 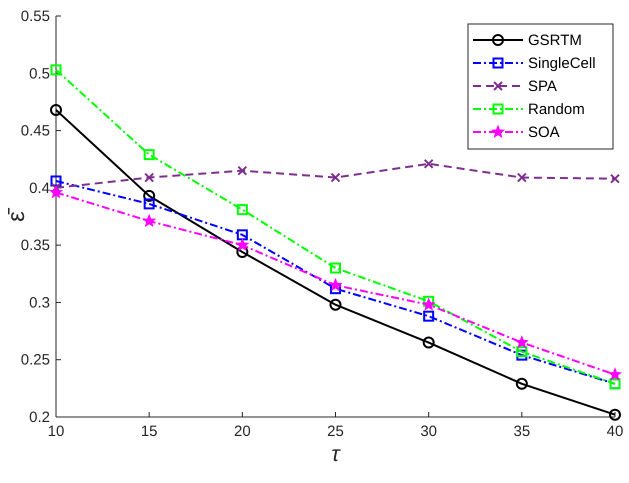 What do you see at coordinates (39, 73) in the screenshot?
I see `y-tick-label: 0.5` at bounding box center [39, 73].